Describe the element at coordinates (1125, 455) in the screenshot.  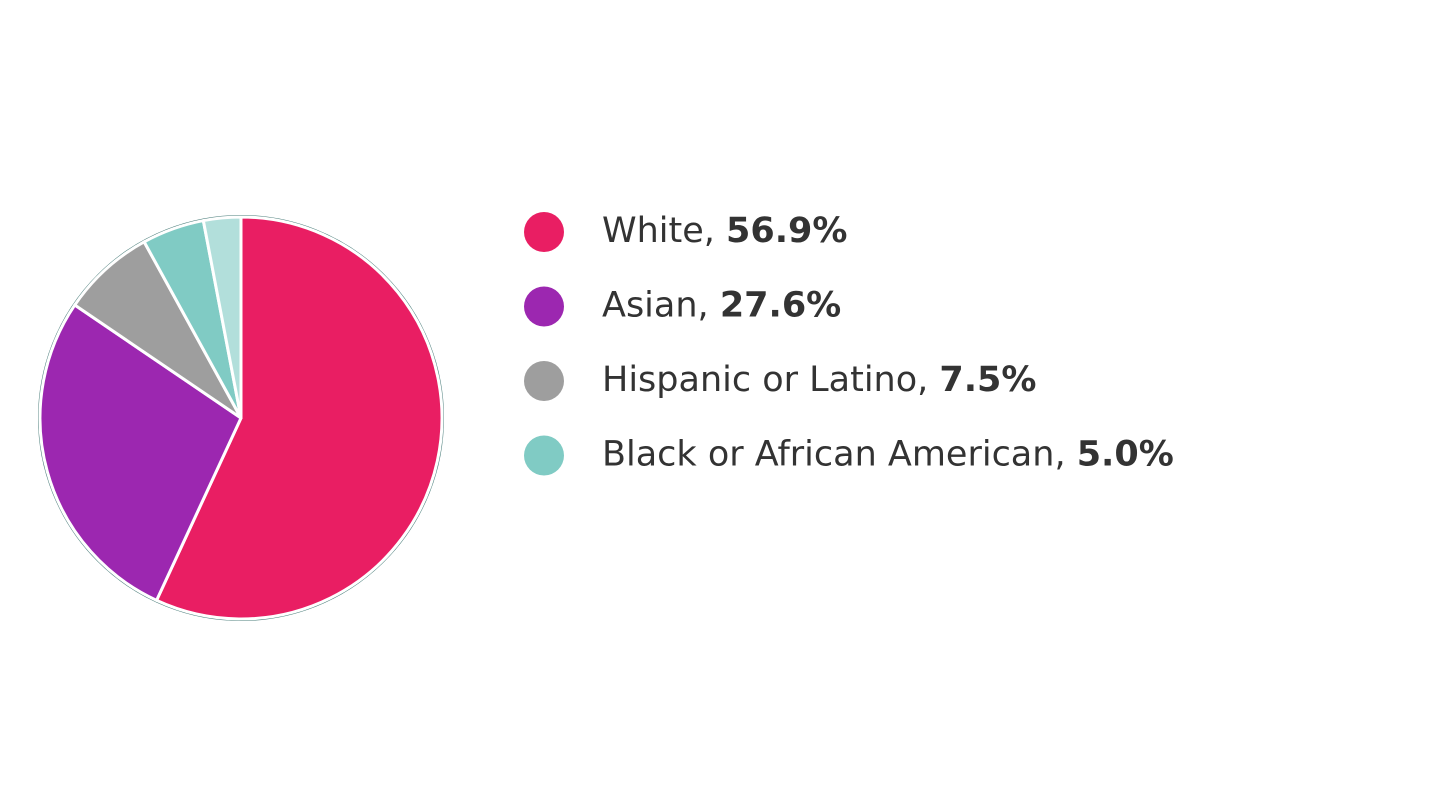
I see `legend-value: 5.0%` at that location.